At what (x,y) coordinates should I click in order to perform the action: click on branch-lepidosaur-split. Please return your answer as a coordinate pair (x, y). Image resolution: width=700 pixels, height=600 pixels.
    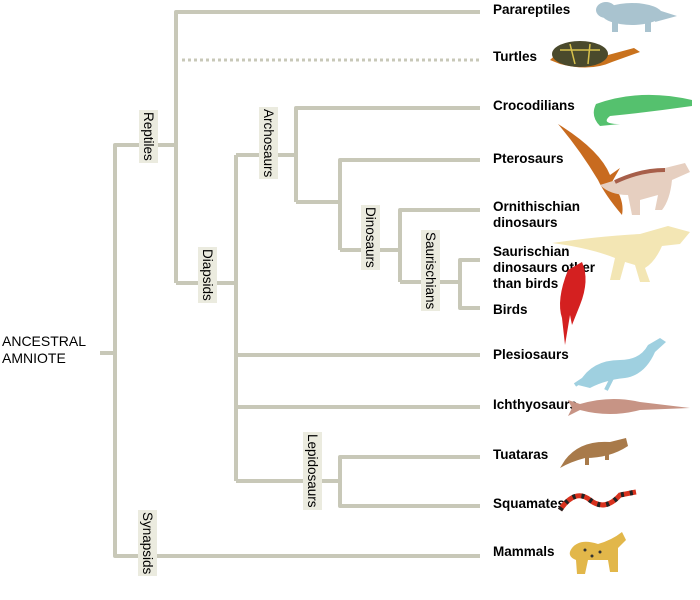
    Looking at the image, I should click on (409, 481).